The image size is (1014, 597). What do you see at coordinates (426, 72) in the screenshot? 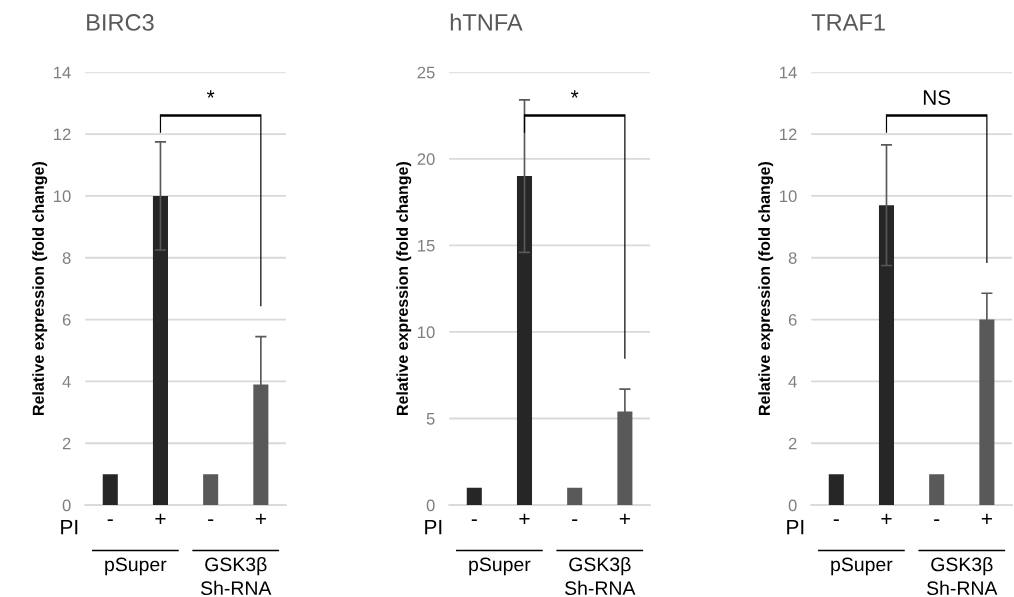
I see `y-tick-label: 25` at bounding box center [426, 72].